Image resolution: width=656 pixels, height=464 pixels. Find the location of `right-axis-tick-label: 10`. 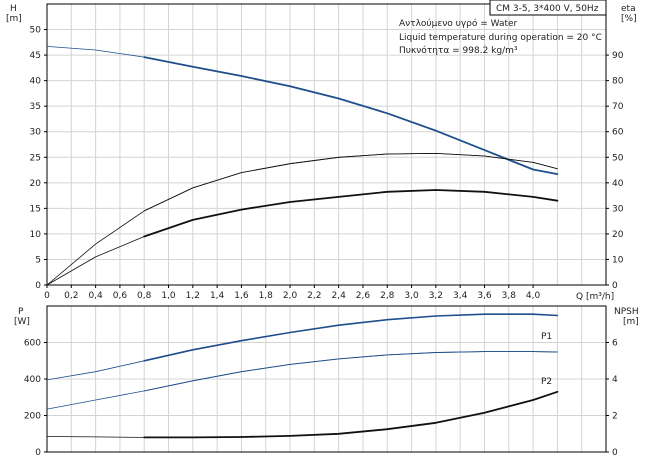

right-axis-tick-label: 10 is located at coordinates (618, 260).